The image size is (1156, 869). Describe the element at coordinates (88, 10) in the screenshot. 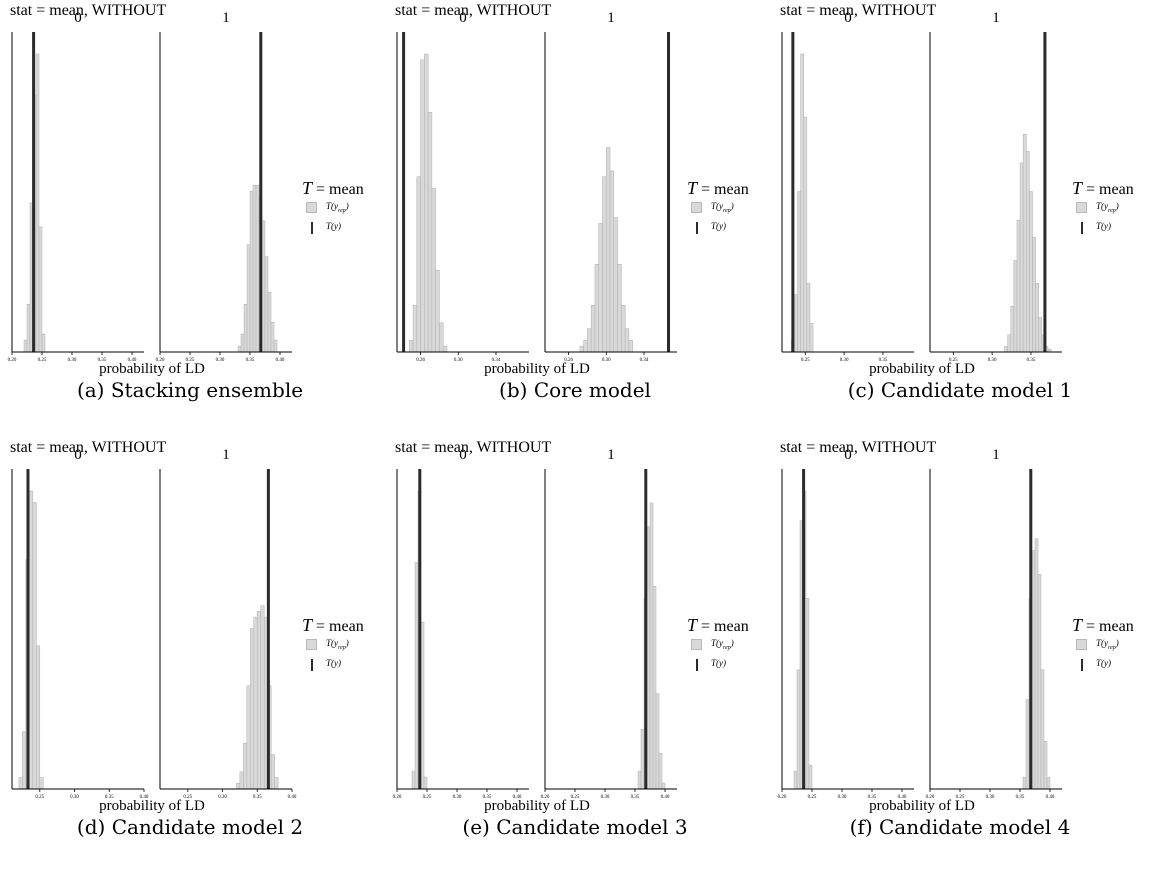

I see `stat-title: stat = mean, WITHOUT` at that location.